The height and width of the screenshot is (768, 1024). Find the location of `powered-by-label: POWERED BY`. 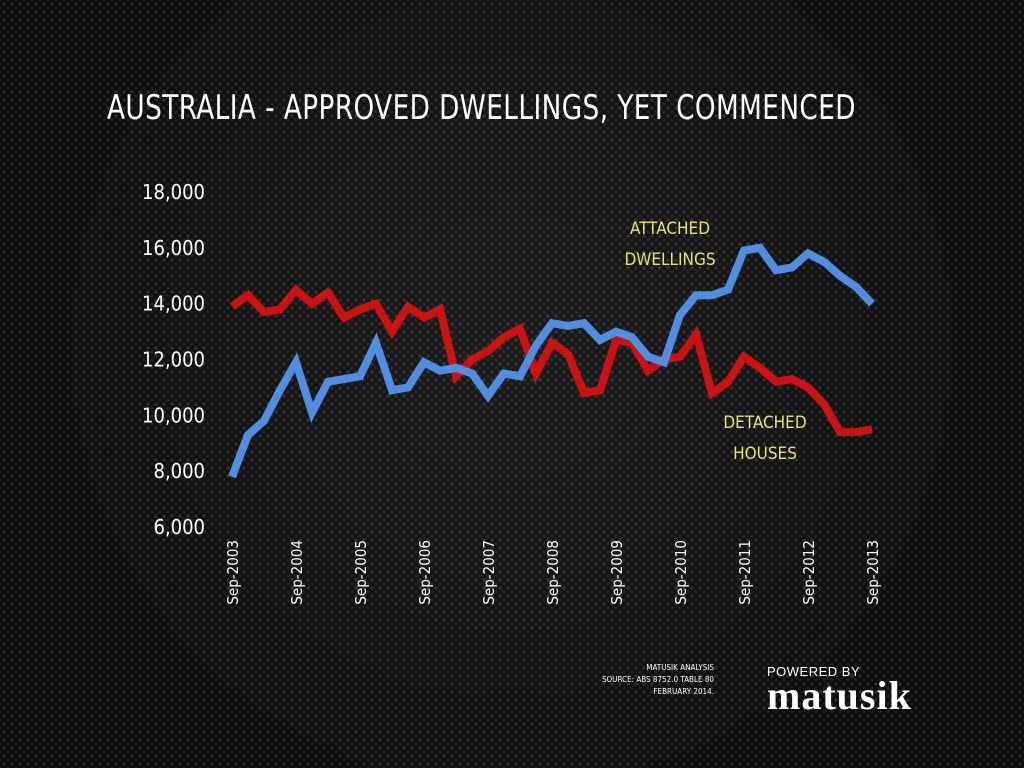

powered-by-label: POWERED BY is located at coordinates (814, 671).